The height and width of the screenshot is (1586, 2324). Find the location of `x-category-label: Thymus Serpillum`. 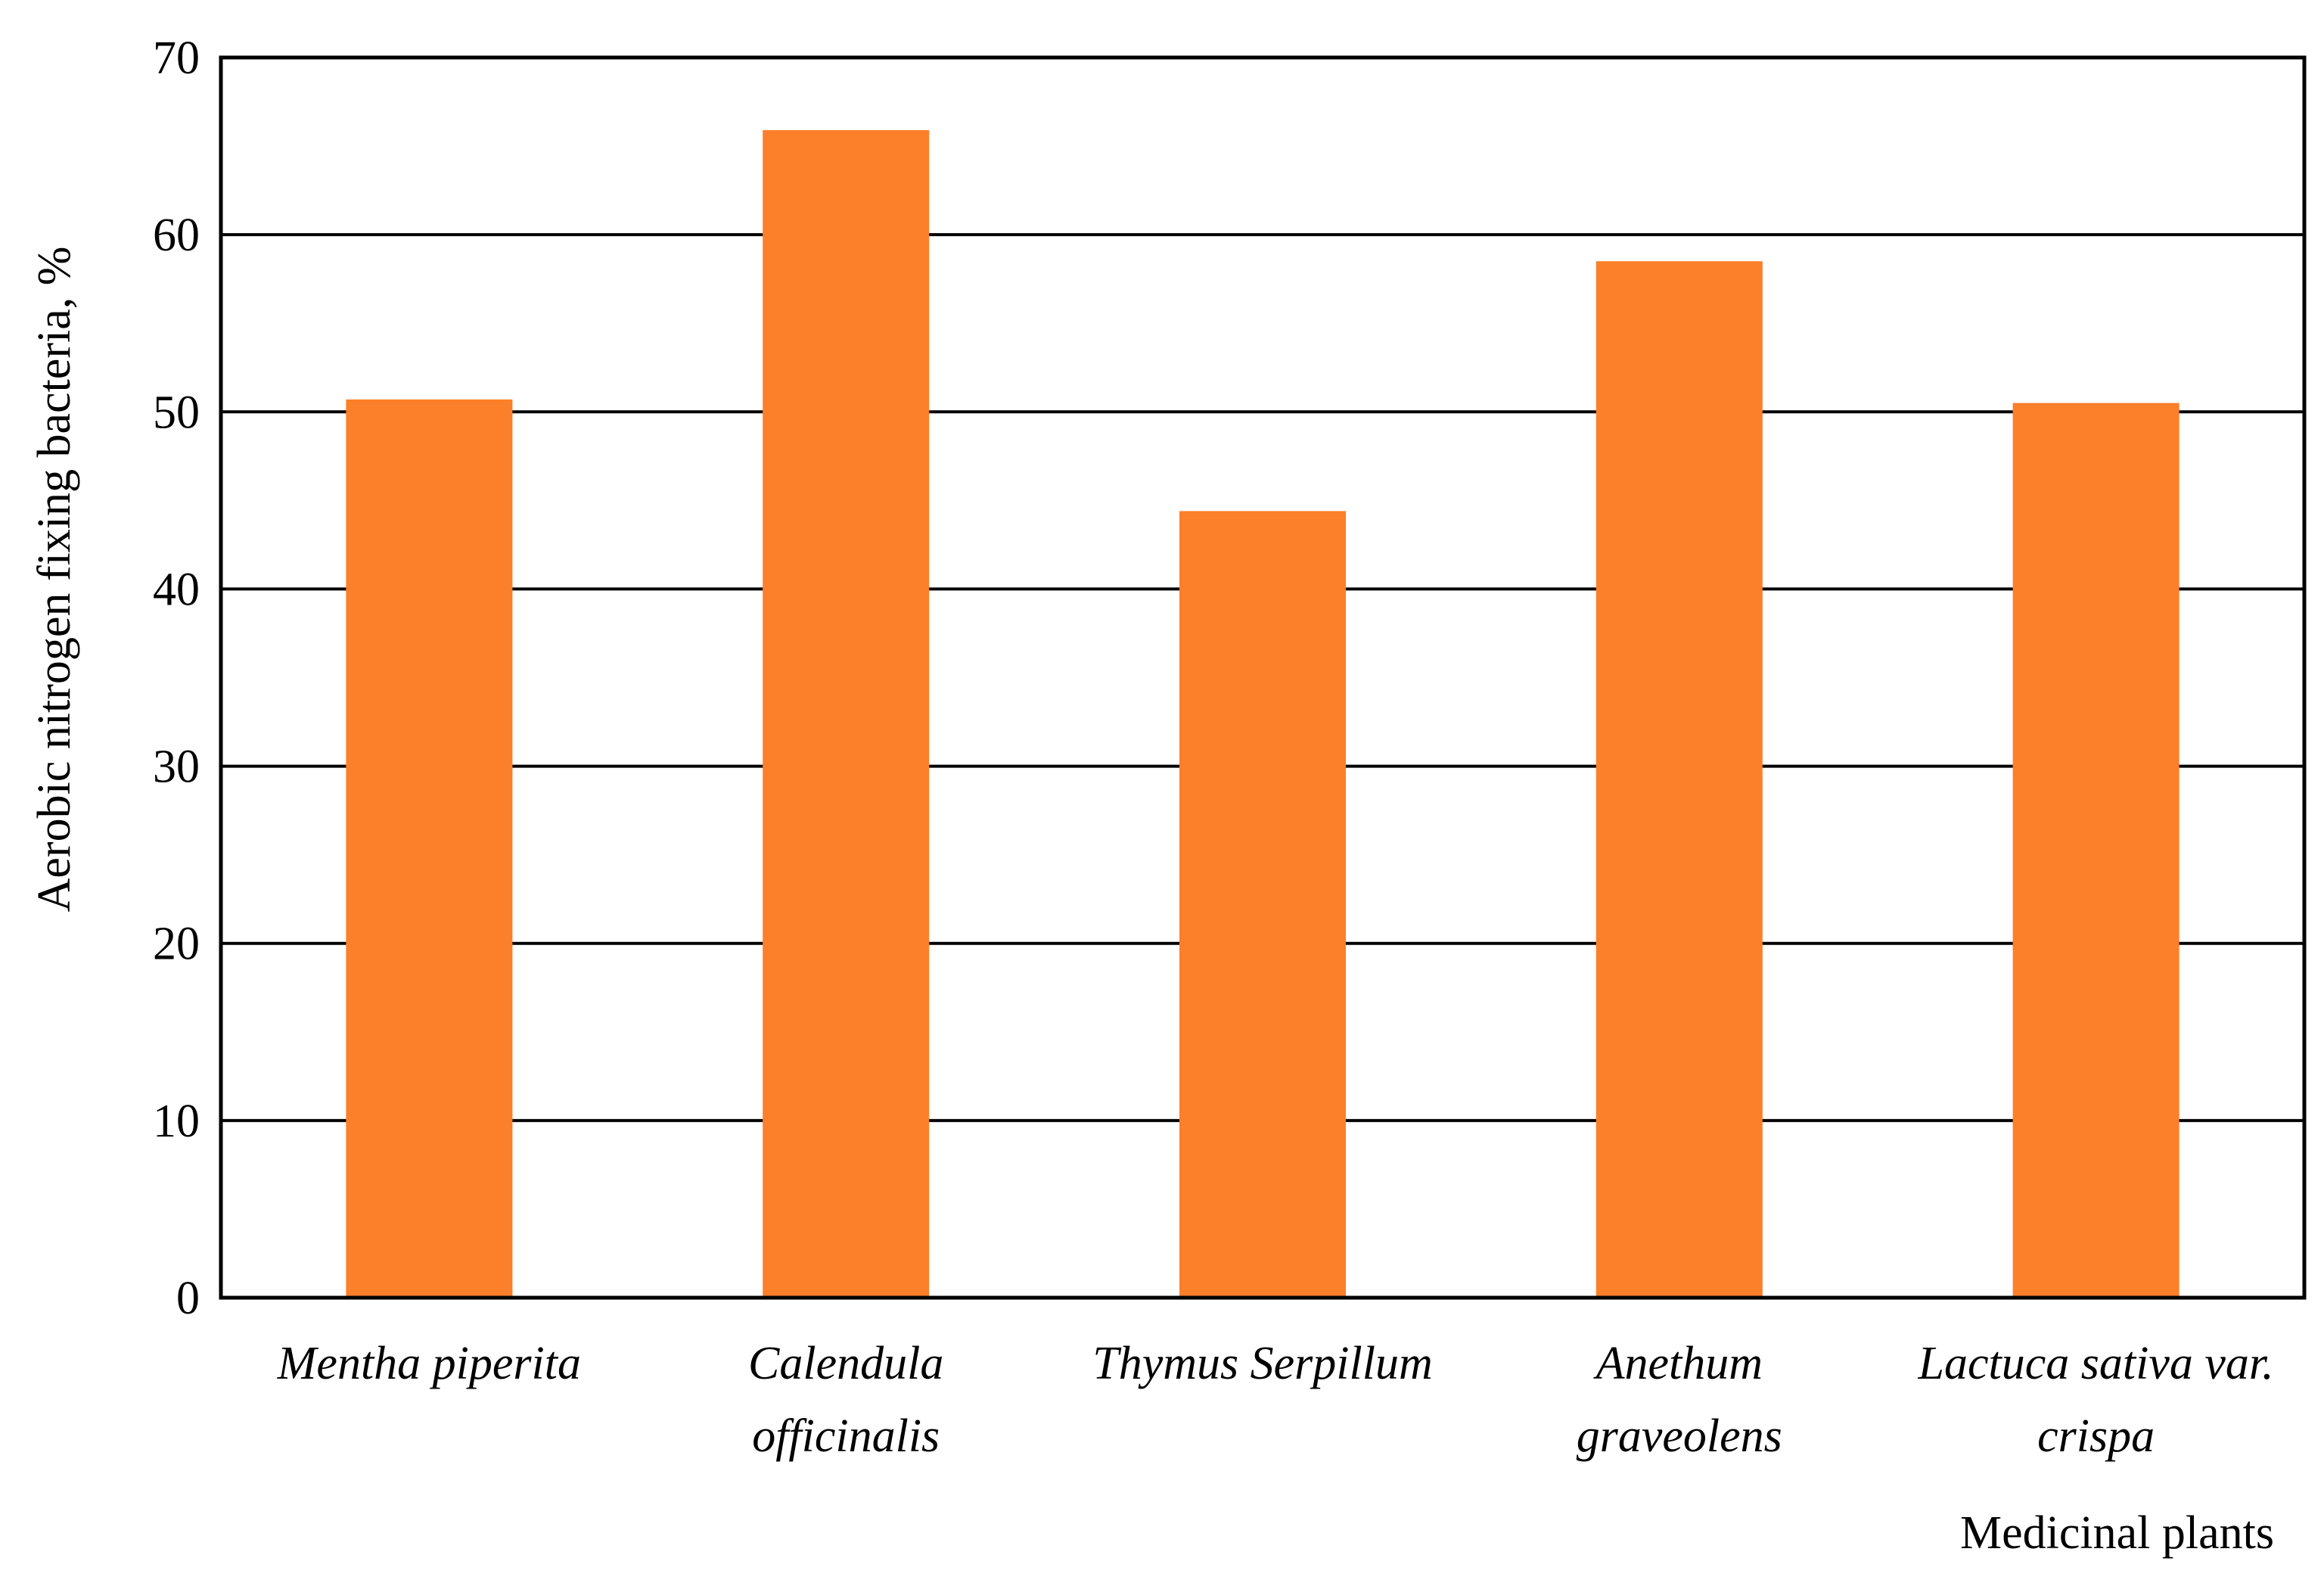

x-category-label: Thymus Serpillum is located at coordinates (1262, 1363).